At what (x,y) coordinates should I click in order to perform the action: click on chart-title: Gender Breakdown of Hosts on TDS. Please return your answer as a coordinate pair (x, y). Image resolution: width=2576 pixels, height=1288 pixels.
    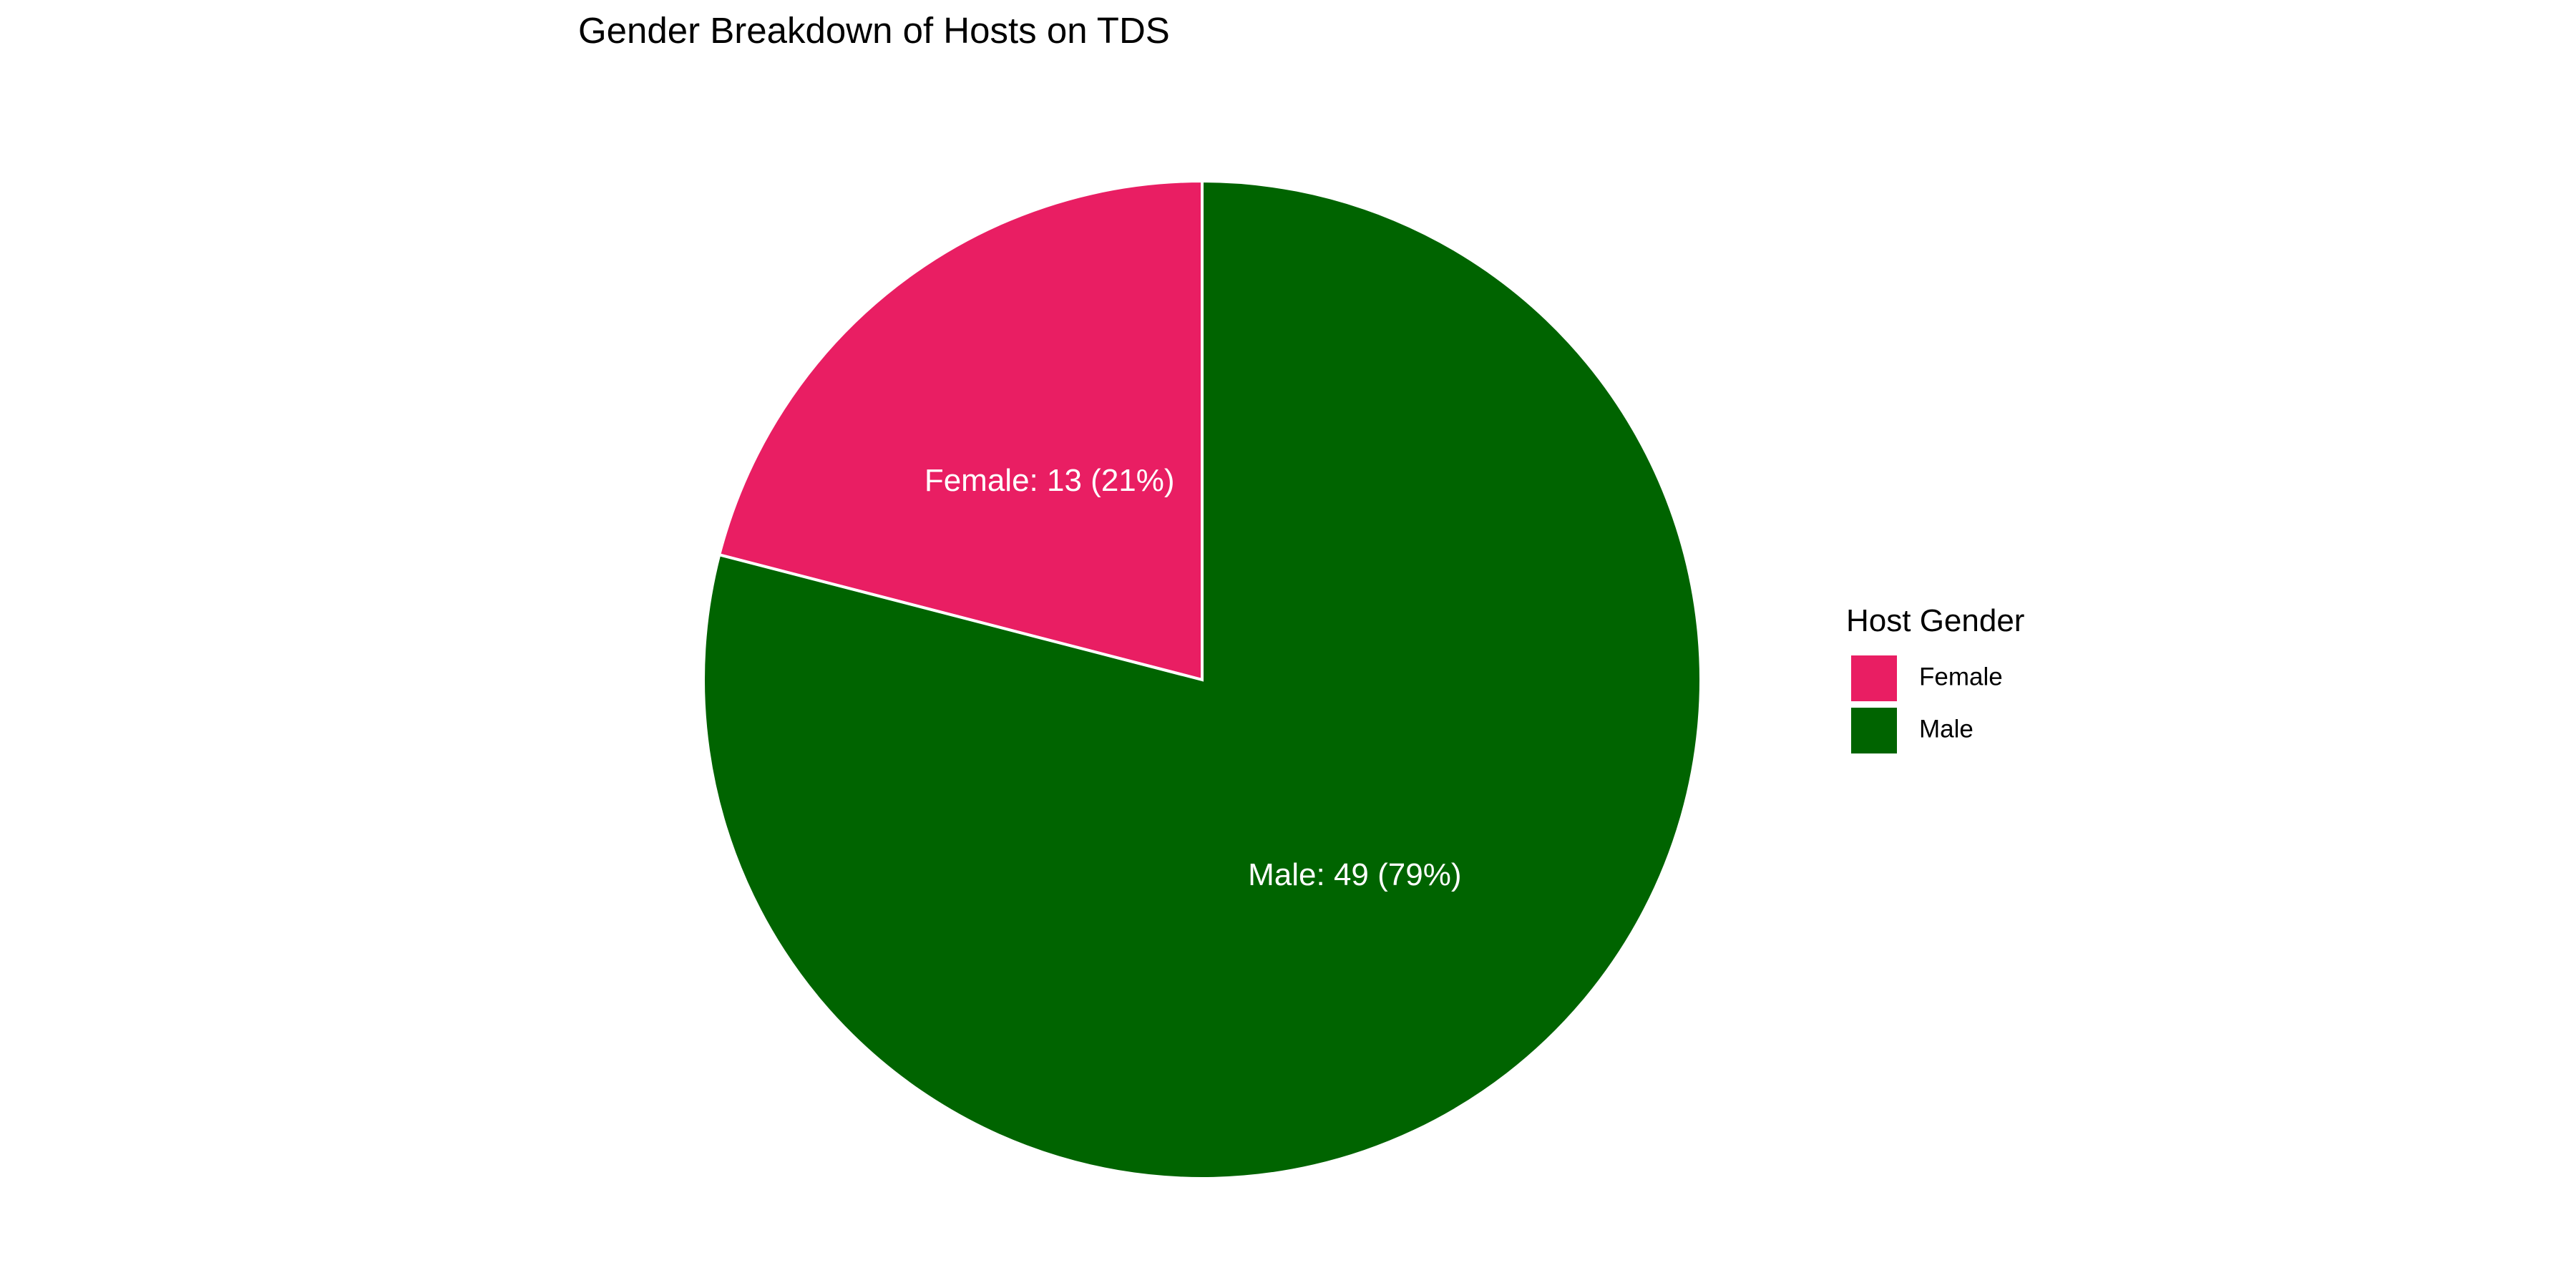
    Looking at the image, I should click on (874, 30).